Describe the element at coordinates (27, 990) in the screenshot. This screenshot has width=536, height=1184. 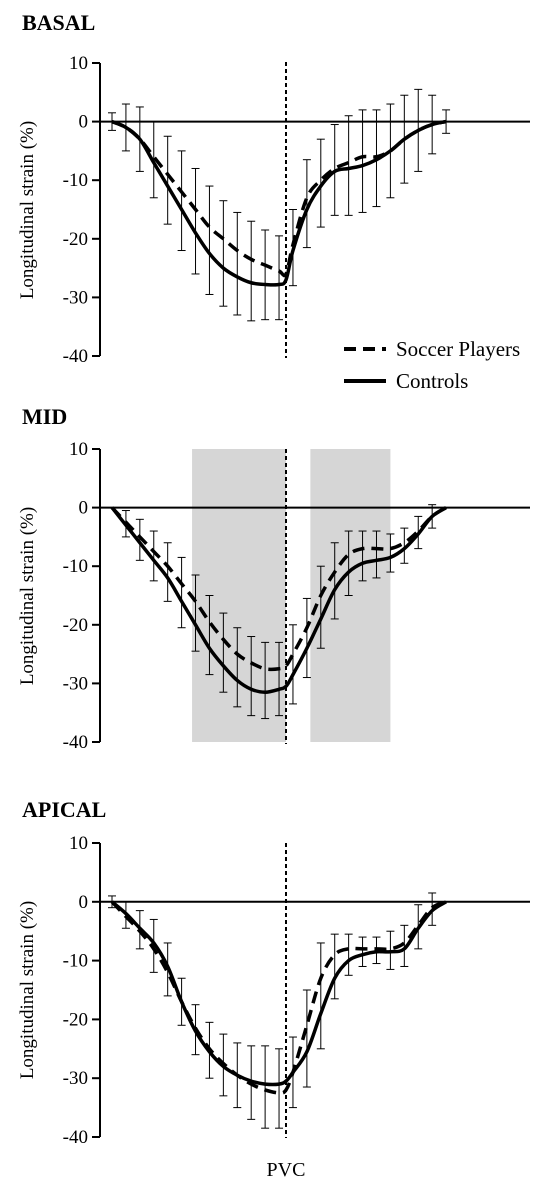
I see `panel-apical-ylabel: Longitudinal strain (%)` at that location.